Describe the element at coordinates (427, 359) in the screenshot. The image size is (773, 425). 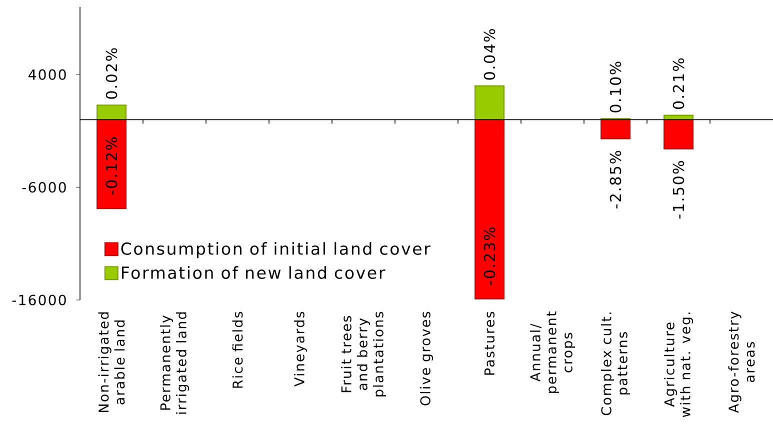
I see `x-tick-label: Olive groves` at that location.